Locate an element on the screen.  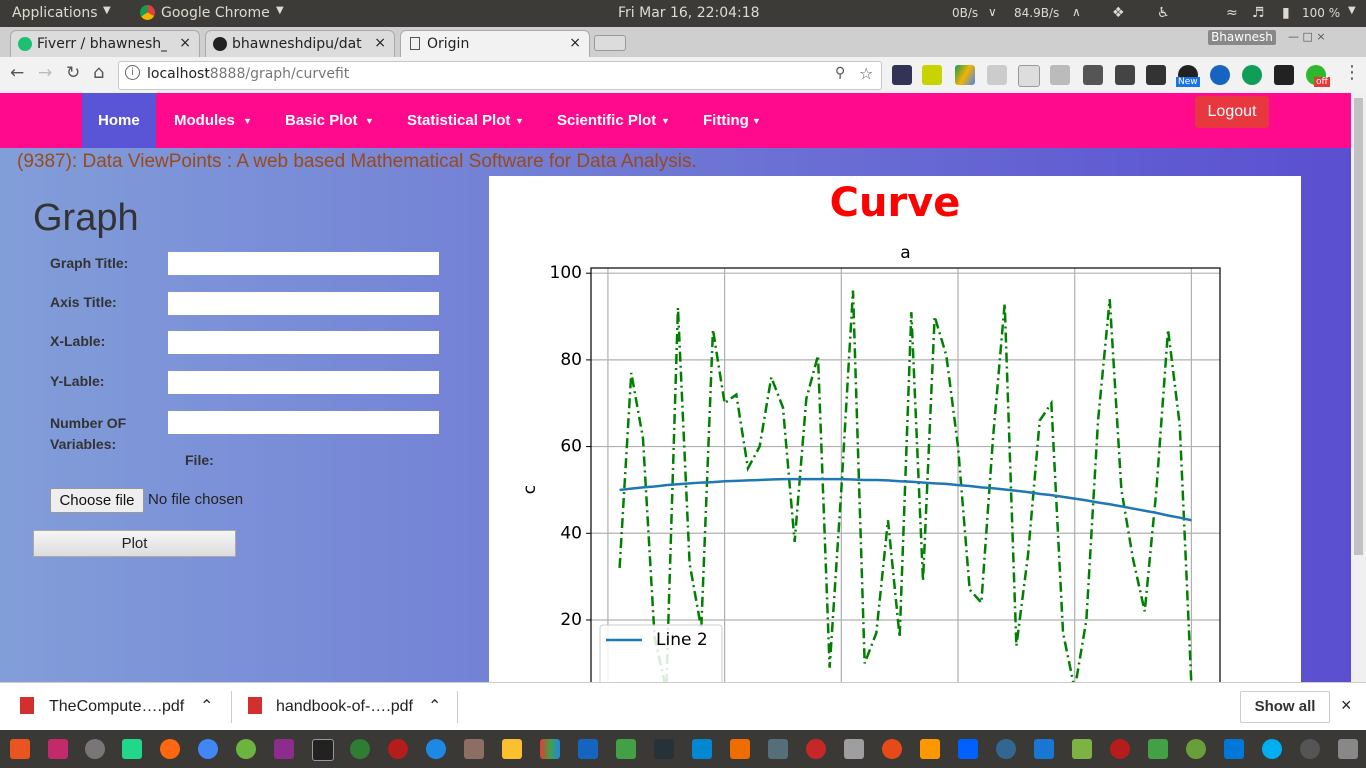
field-label: Axis Title: is located at coordinates (83, 302).